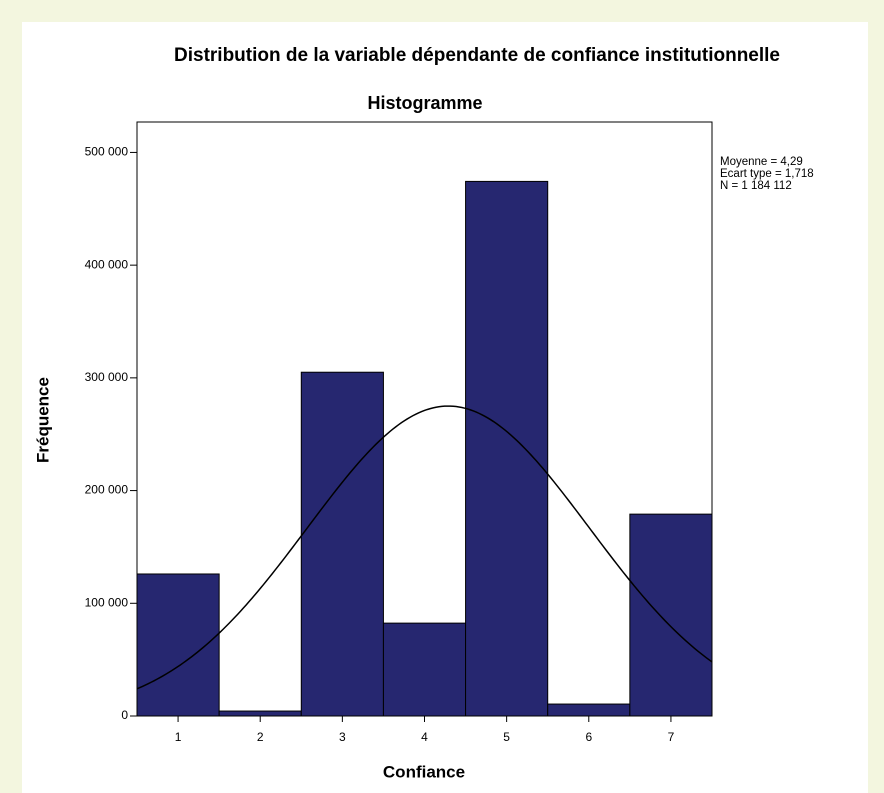 The image size is (884, 793). Describe the element at coordinates (42, 420) in the screenshot. I see `y-axis-label: Fréquence` at that location.